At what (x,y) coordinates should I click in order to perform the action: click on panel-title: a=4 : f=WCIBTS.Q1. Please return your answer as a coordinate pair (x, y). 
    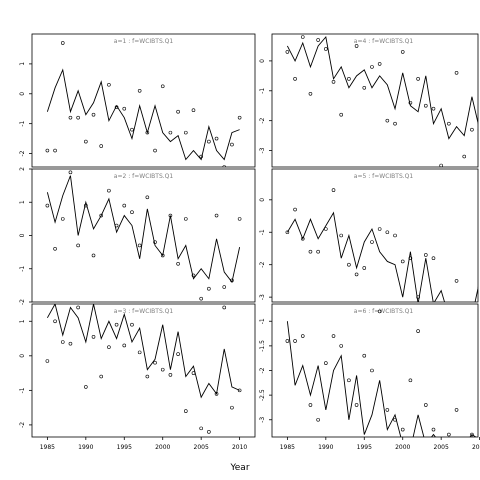
    Looking at the image, I should click on (384, 41).